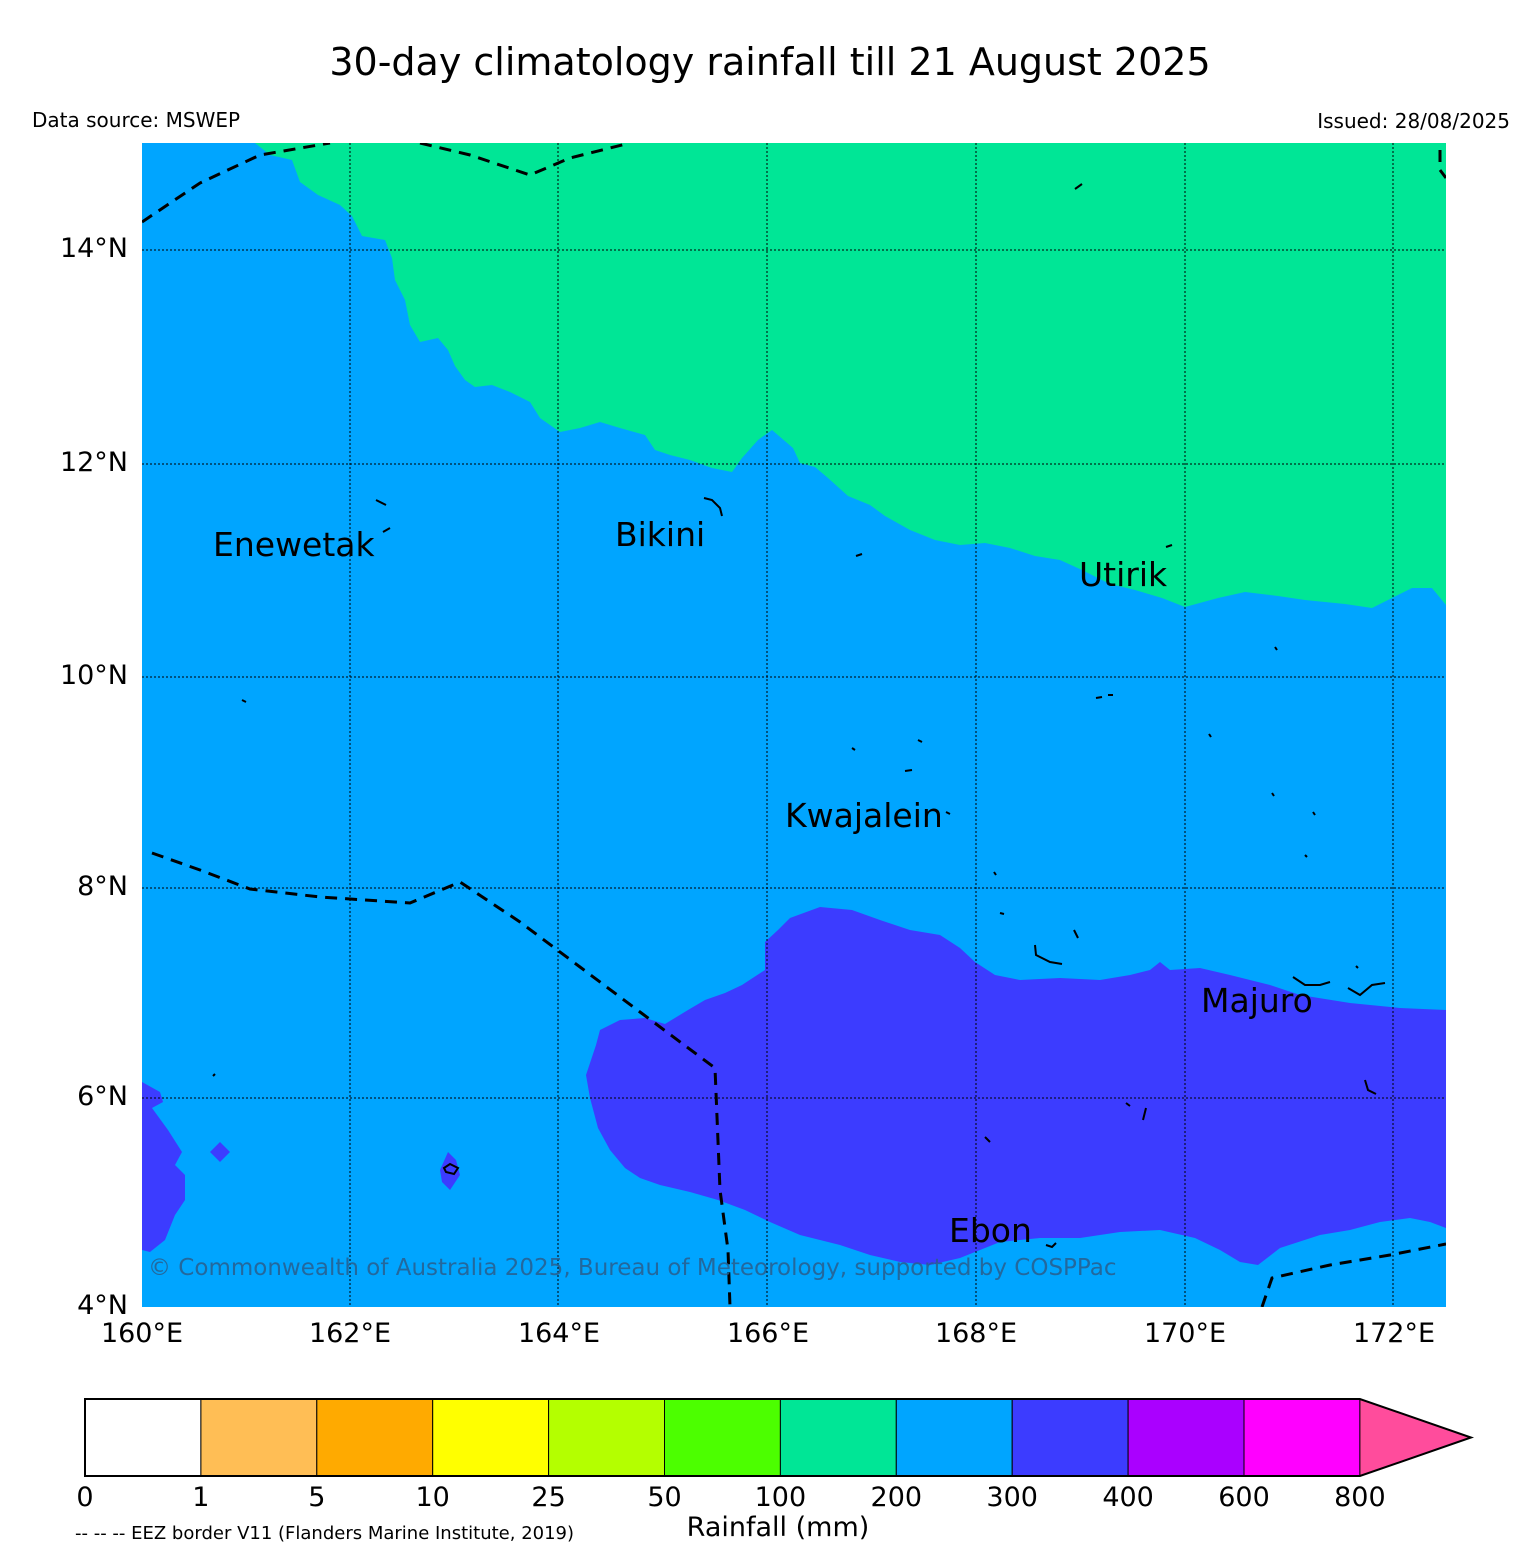  What do you see at coordinates (201, 1497) in the screenshot?
I see `colorbar-tick-label: 1` at bounding box center [201, 1497].